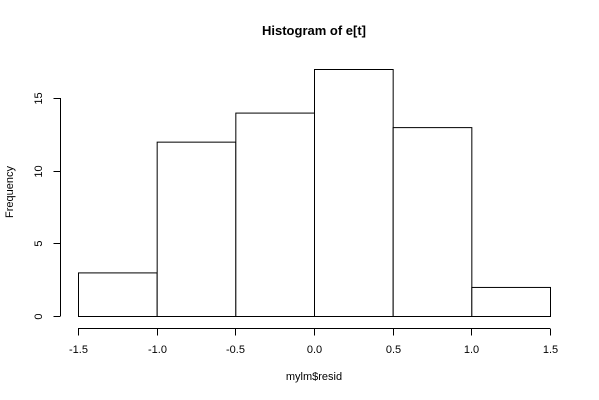  What do you see at coordinates (314, 350) in the screenshot?
I see `x-tick-label: 0.0` at bounding box center [314, 350].